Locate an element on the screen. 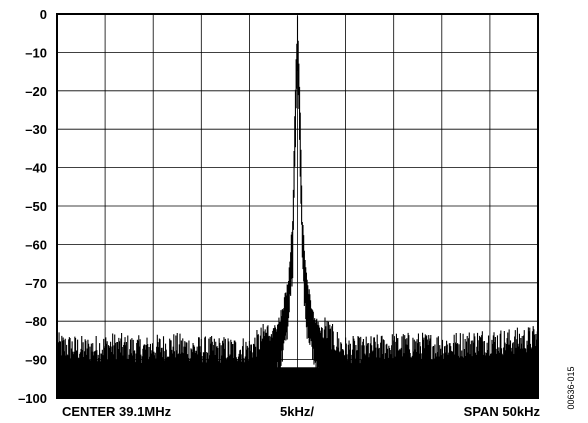  y-tick-label: –40 is located at coordinates (36, 168).